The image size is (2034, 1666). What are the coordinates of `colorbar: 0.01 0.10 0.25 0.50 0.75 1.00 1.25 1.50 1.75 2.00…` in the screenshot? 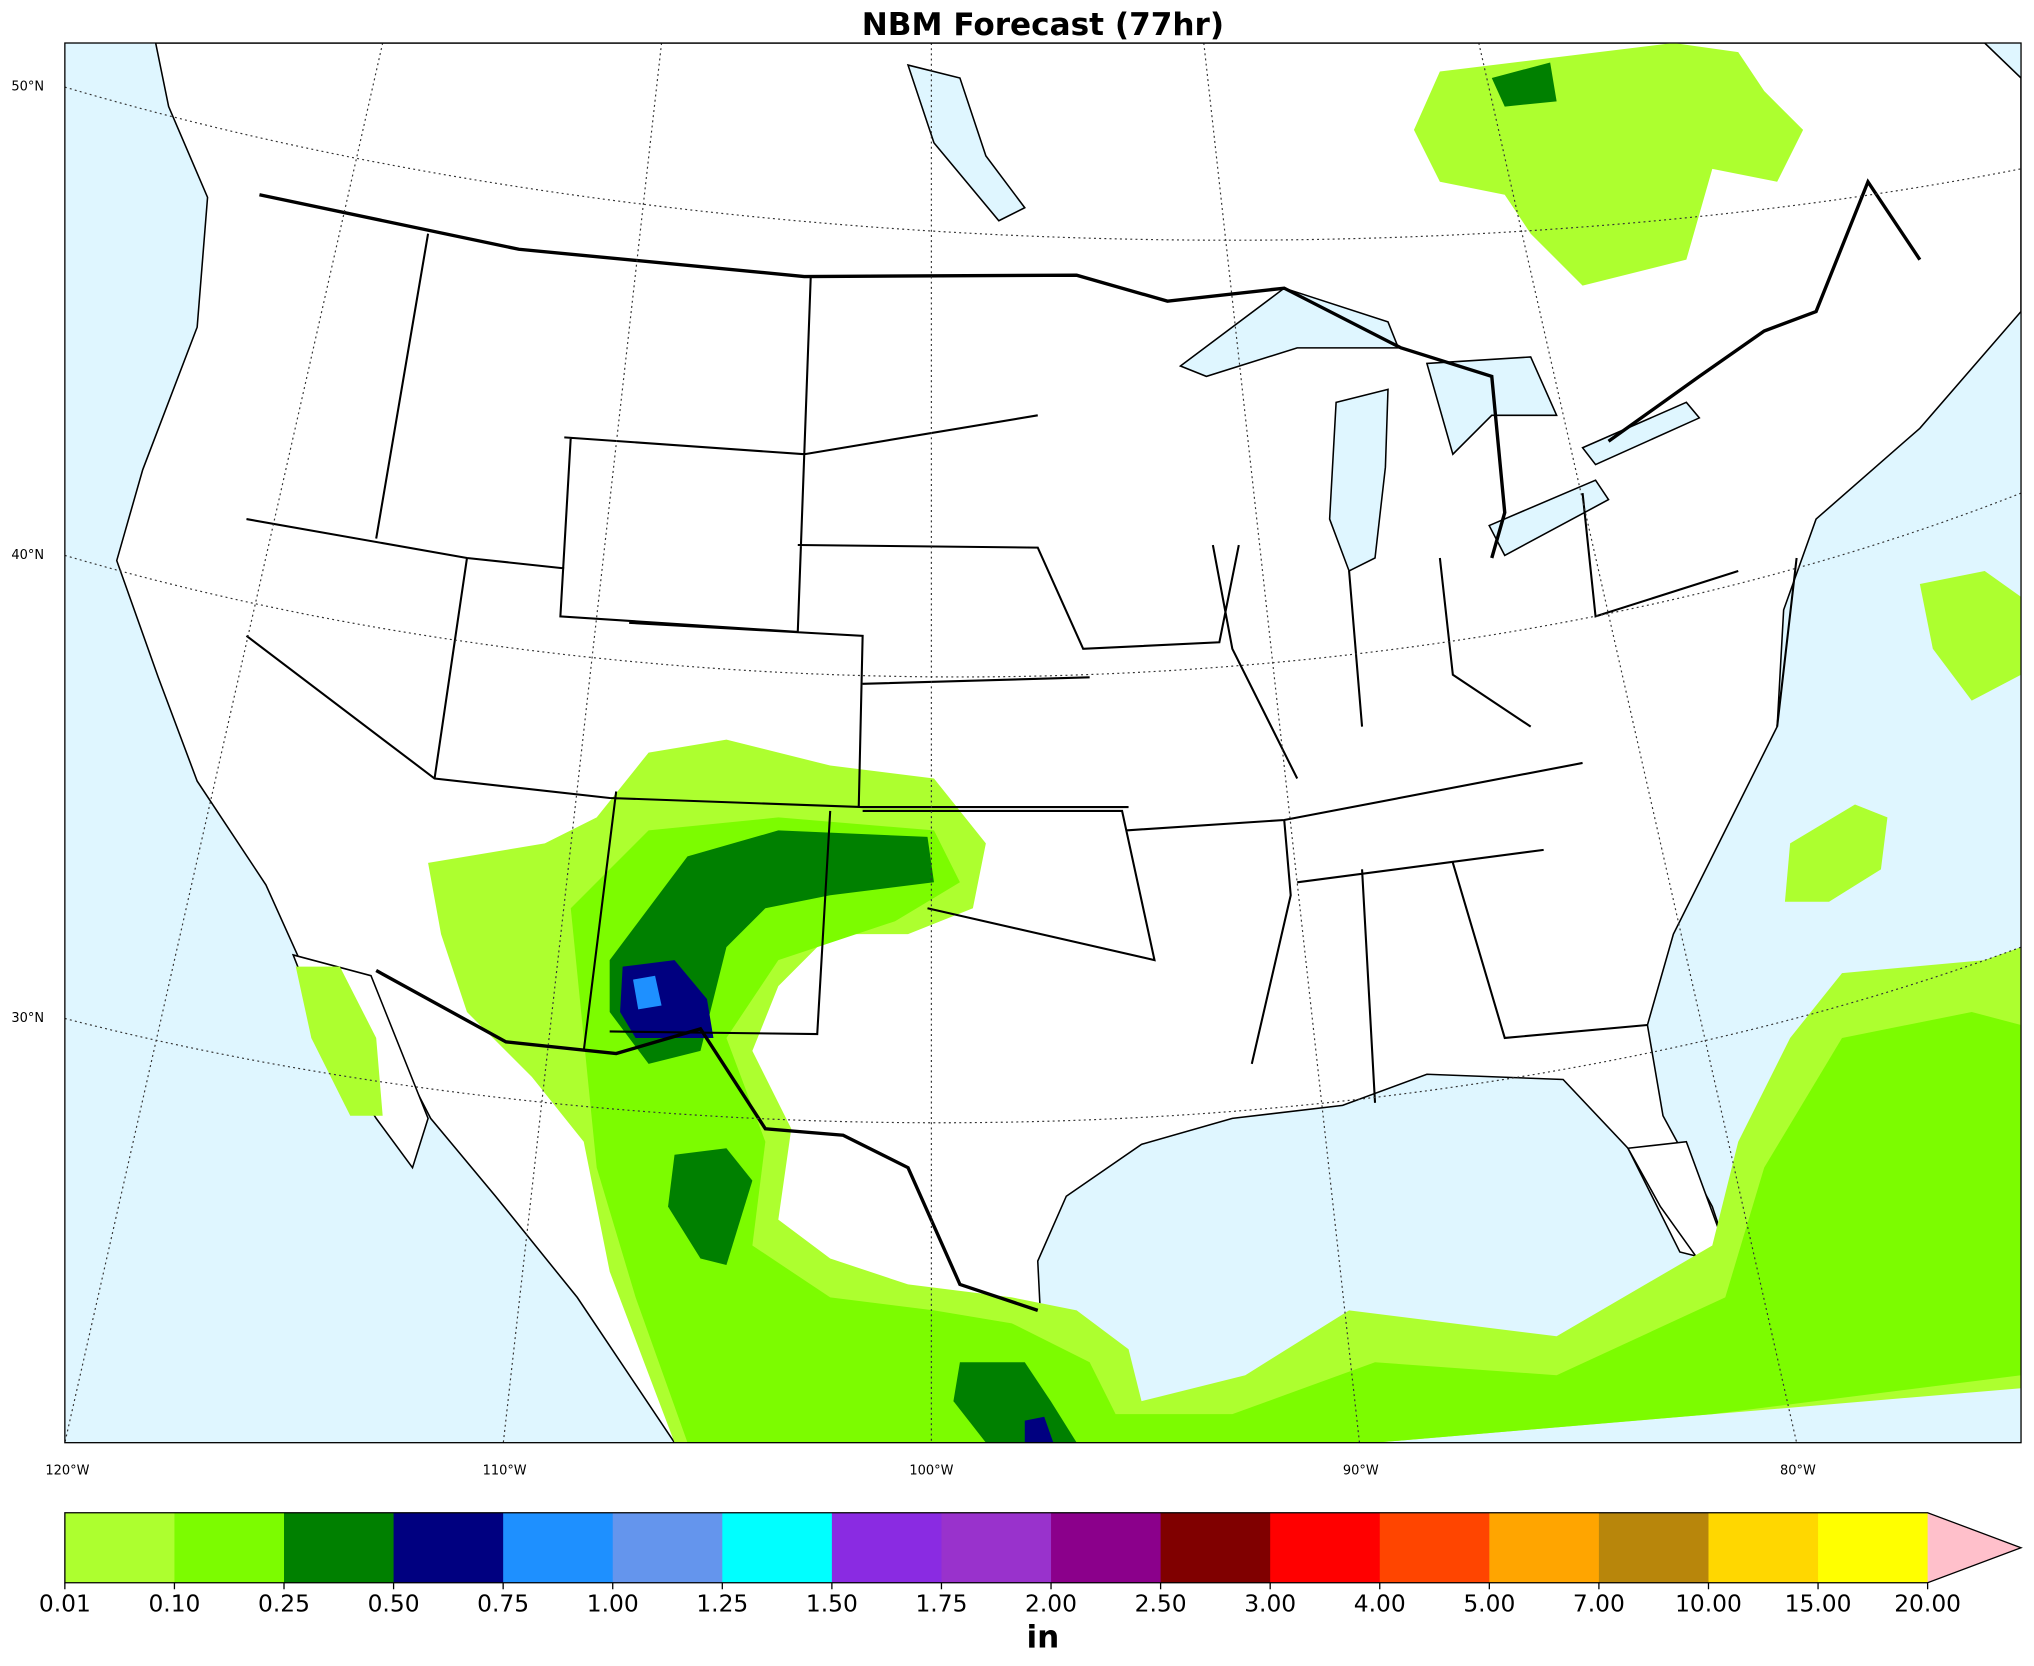 It's located at (1031, 1564).